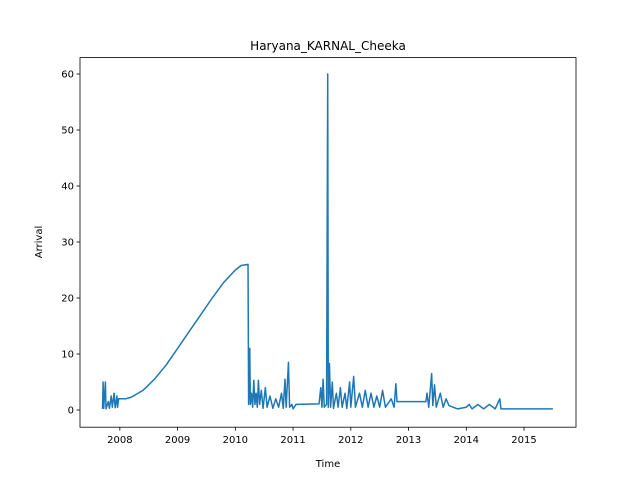  Describe the element at coordinates (328, 46) in the screenshot. I see `chart-title: Haryana_KARNAL_Cheeka` at that location.